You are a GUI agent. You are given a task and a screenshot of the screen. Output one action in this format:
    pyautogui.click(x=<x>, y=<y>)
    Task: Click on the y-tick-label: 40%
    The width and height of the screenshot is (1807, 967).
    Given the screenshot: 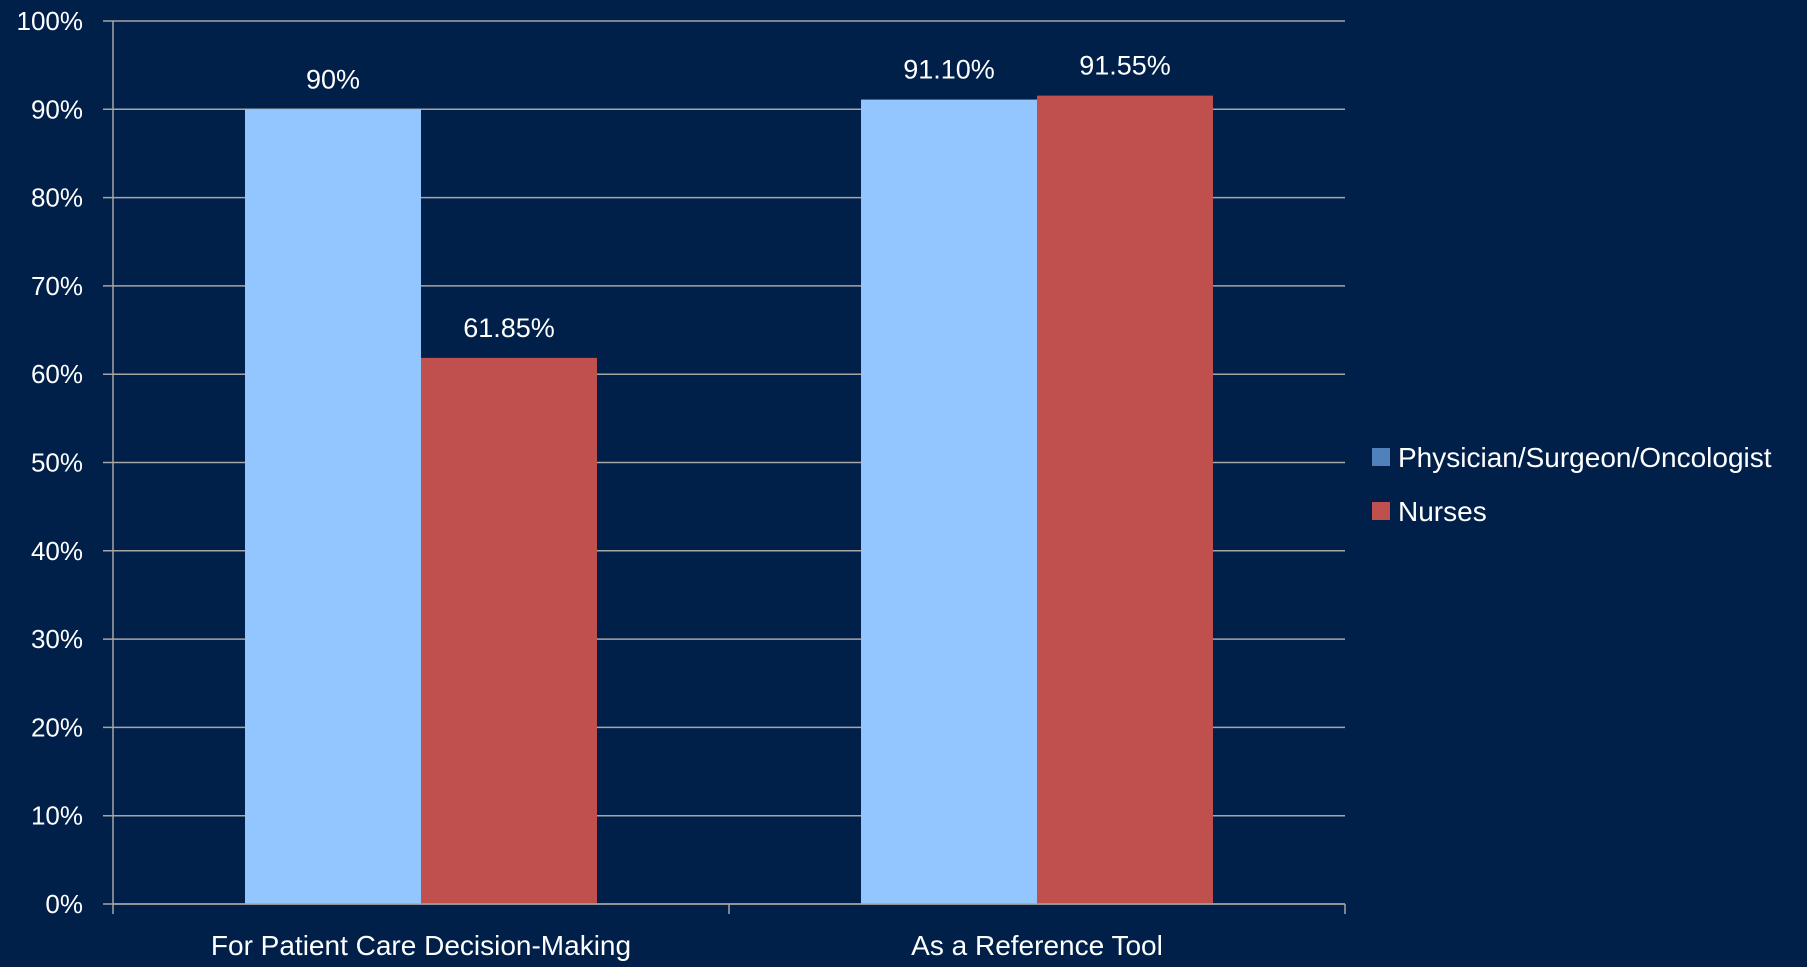 What is the action you would take?
    pyautogui.click(x=57, y=551)
    